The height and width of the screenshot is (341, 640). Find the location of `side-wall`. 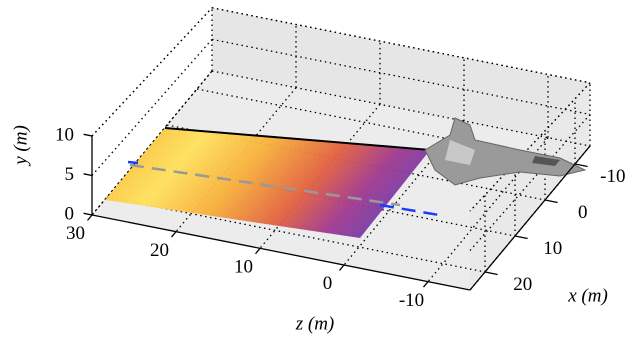

side-wall is located at coordinates (530, 186).